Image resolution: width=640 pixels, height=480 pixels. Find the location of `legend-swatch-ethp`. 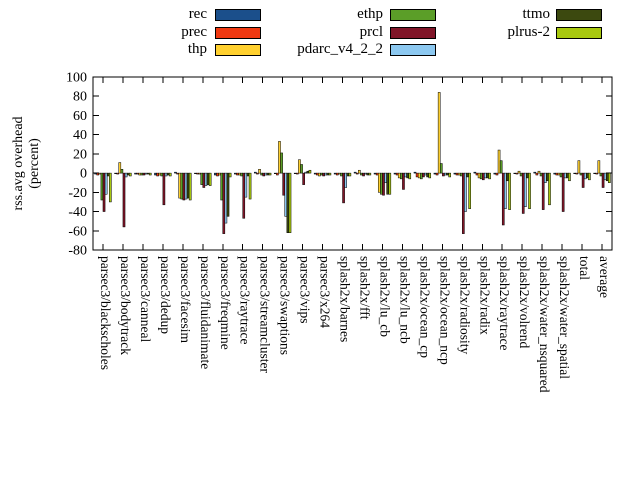

legend-swatch-ethp is located at coordinates (413, 15).